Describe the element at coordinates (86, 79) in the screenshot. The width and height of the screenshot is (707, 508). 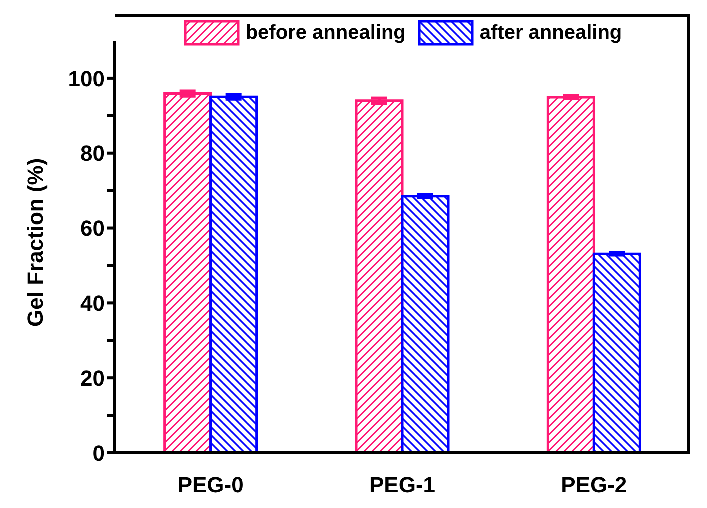
I see `y-tick-label: 100` at that location.